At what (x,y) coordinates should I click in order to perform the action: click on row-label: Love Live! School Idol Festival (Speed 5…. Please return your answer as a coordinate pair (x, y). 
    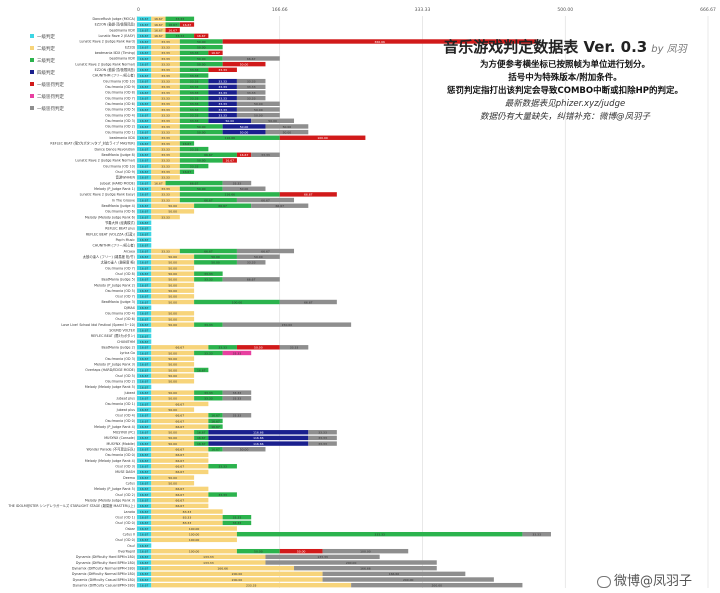
    Looking at the image, I should click on (98, 325).